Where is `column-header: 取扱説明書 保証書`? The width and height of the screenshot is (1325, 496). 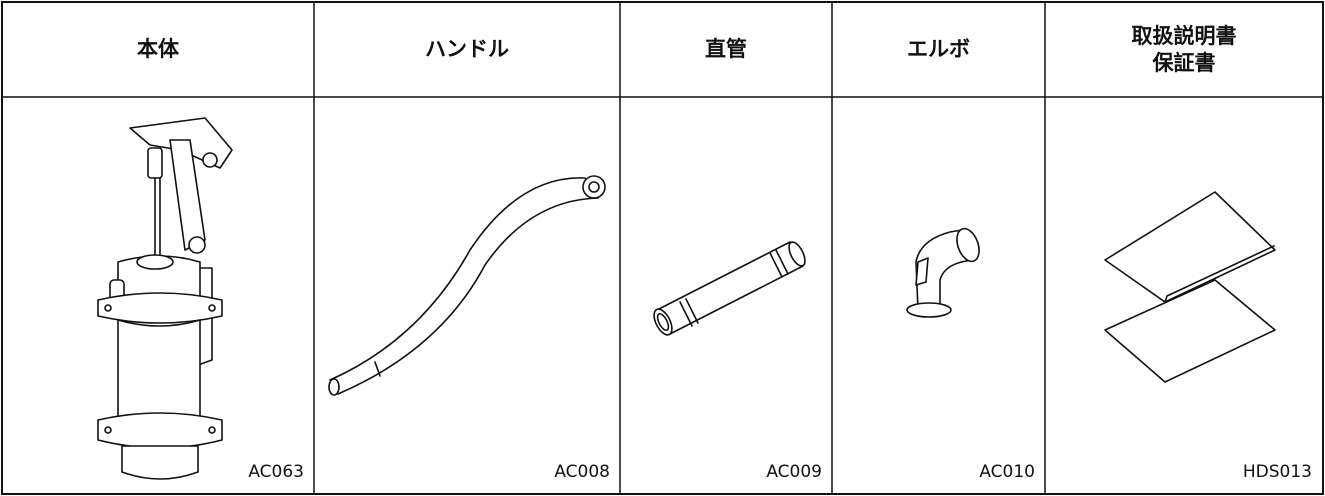
column-header: 取扱説明書 保証書 is located at coordinates (1184, 49).